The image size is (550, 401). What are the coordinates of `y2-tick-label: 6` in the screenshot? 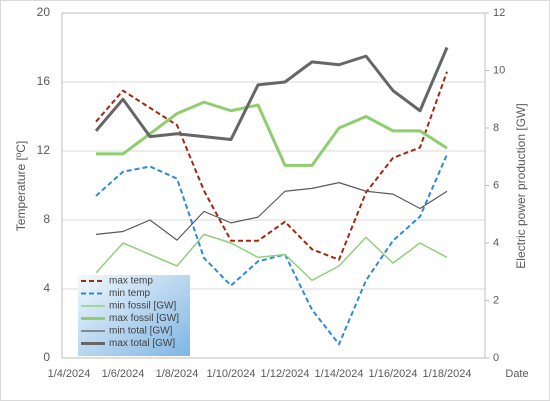 It's located at (496, 185).